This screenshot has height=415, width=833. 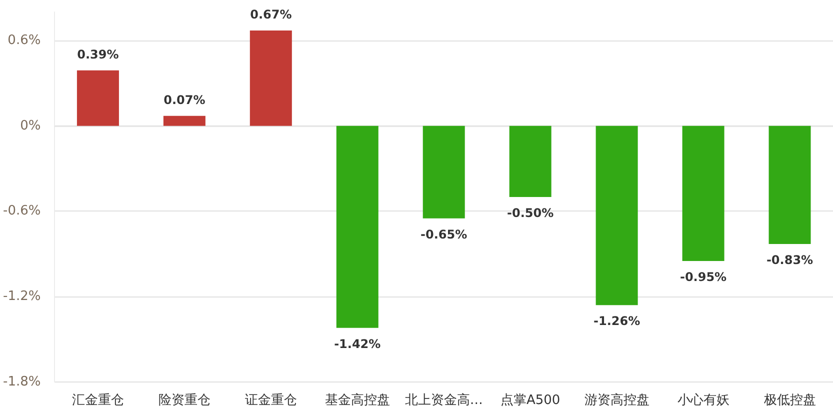 What do you see at coordinates (98, 54) in the screenshot?
I see `data-label: 0.39%` at bounding box center [98, 54].